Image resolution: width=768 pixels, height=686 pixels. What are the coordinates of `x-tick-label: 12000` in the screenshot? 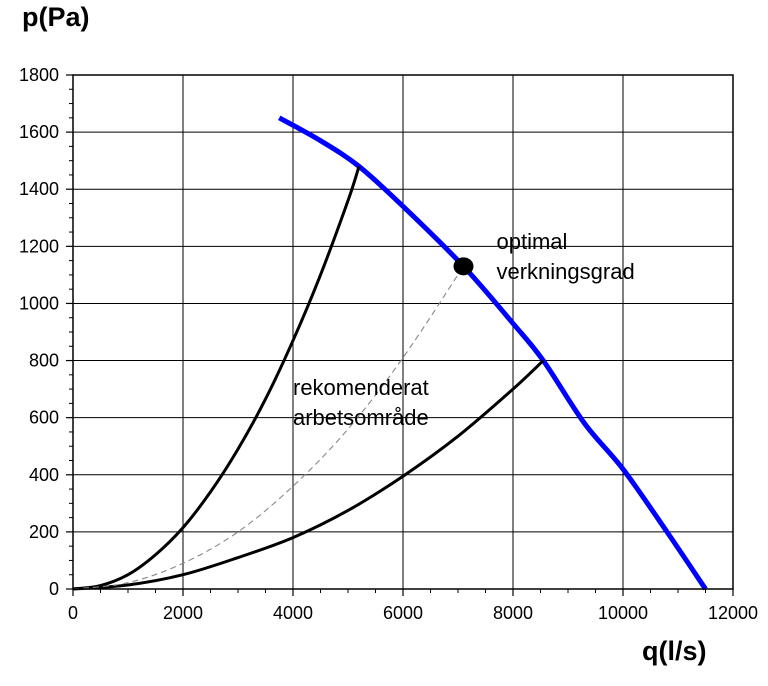 It's located at (733, 613).